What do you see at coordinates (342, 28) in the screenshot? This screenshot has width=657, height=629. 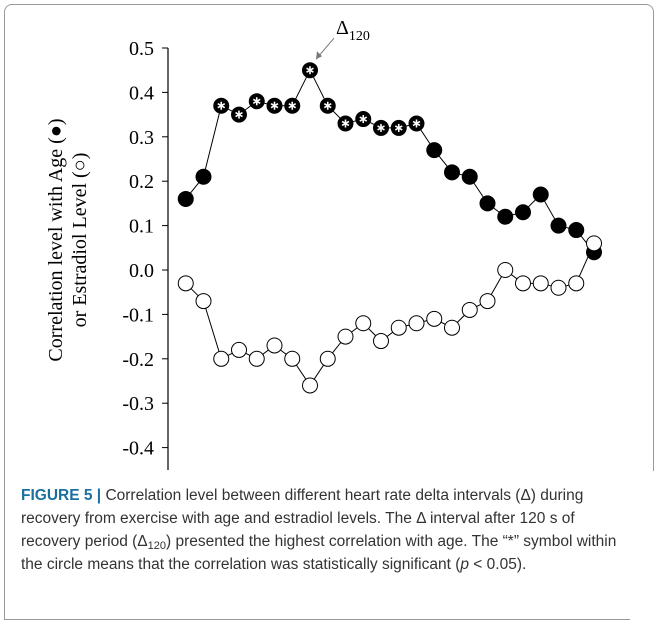 I see `annotation-symbol: Δ` at bounding box center [342, 28].